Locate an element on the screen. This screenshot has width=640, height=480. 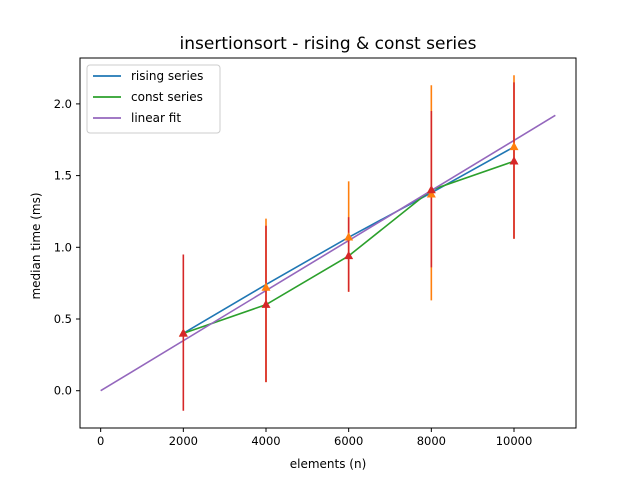
legend-label: const series is located at coordinates (167, 97).